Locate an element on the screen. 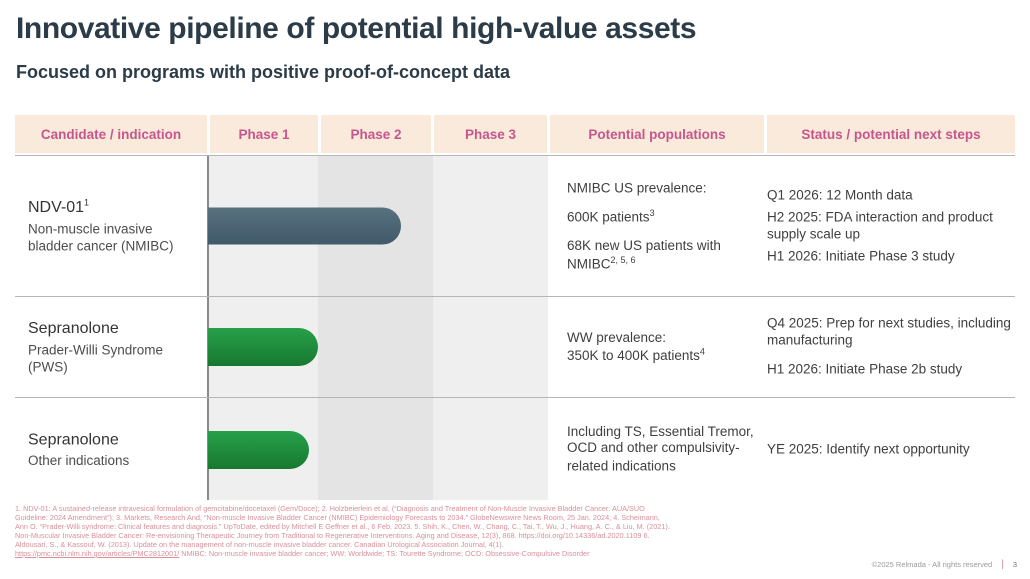  candidate-footnote-ref: 1 is located at coordinates (87, 202).